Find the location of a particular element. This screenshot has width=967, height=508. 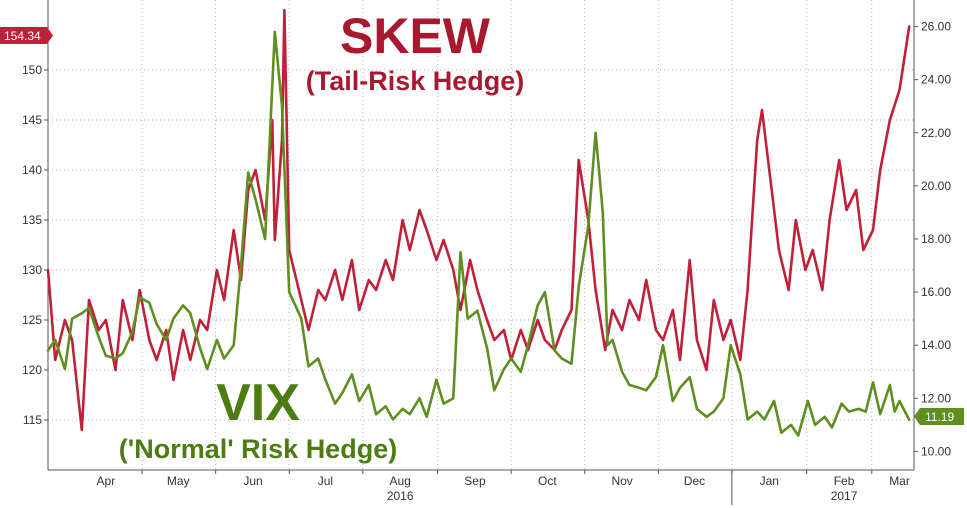

left-tick-label: 115 is located at coordinates (32, 420).